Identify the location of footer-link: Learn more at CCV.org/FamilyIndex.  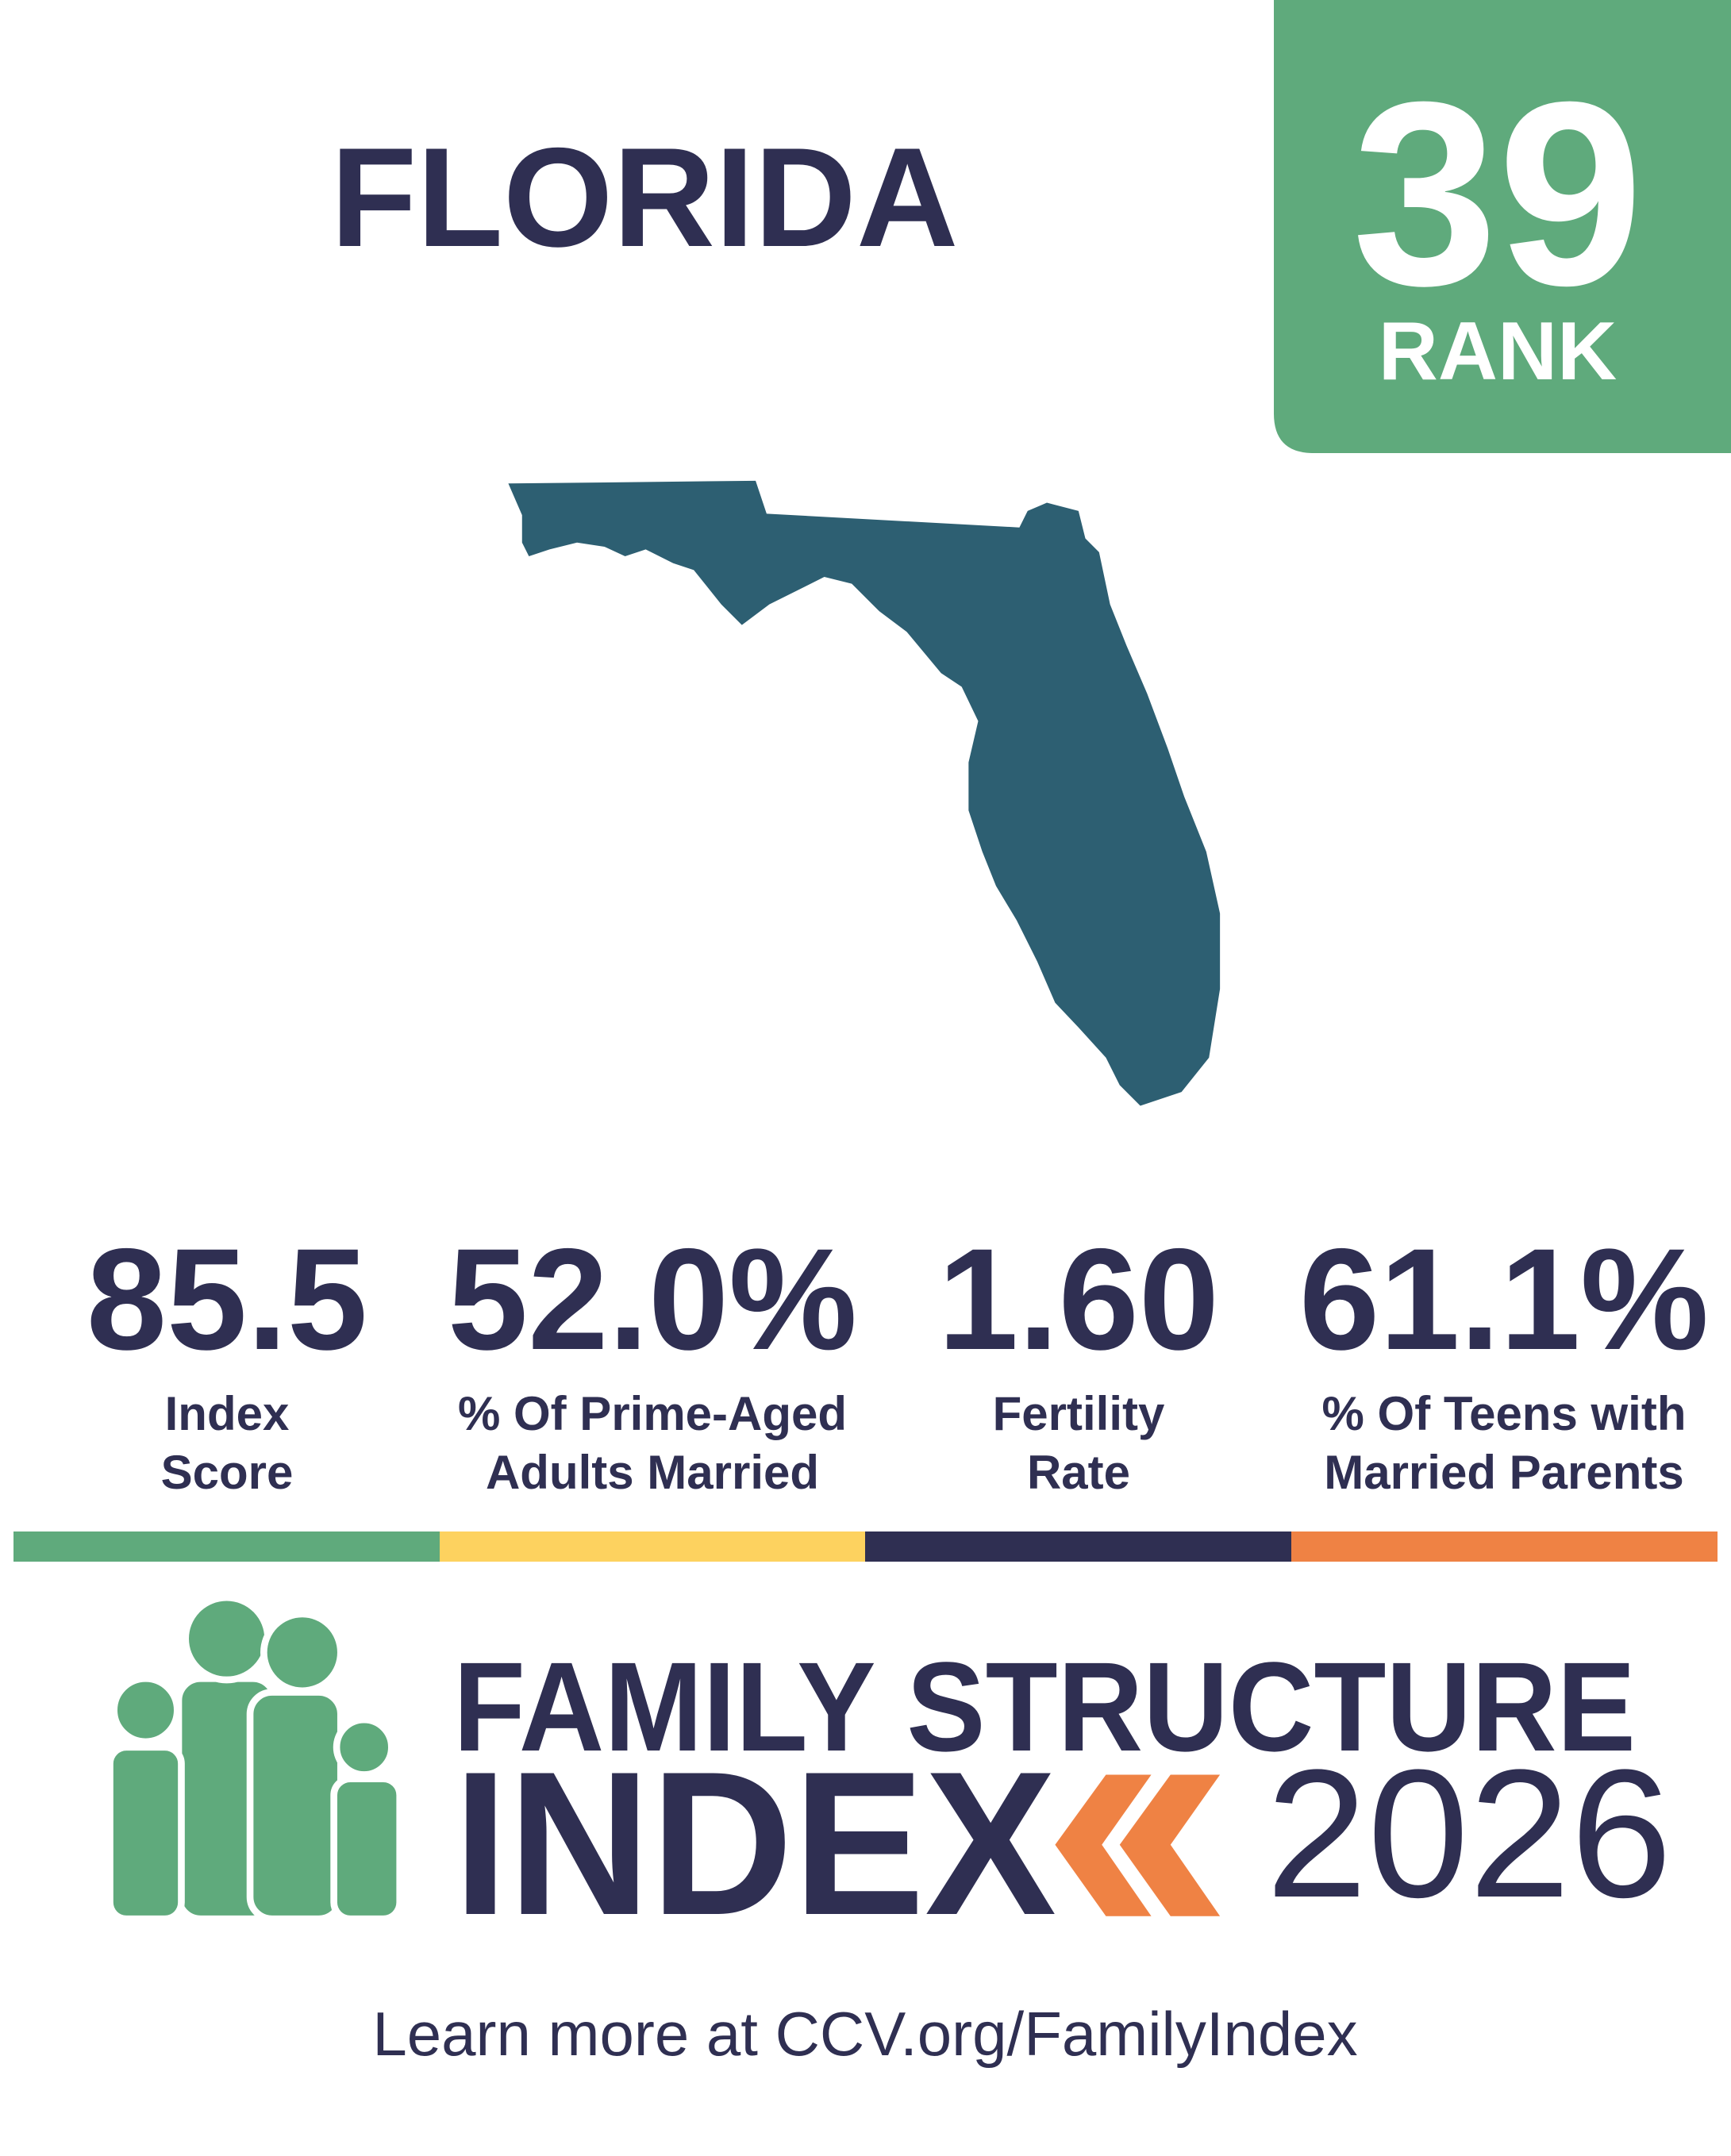
(864, 2034).